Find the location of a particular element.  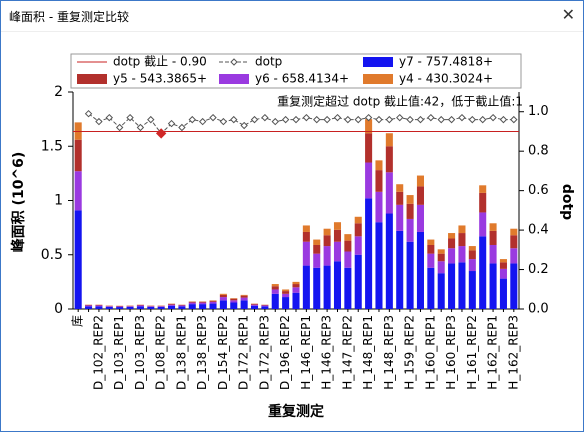

legend-label: y7 - 757.4818+ is located at coordinates (446, 62).